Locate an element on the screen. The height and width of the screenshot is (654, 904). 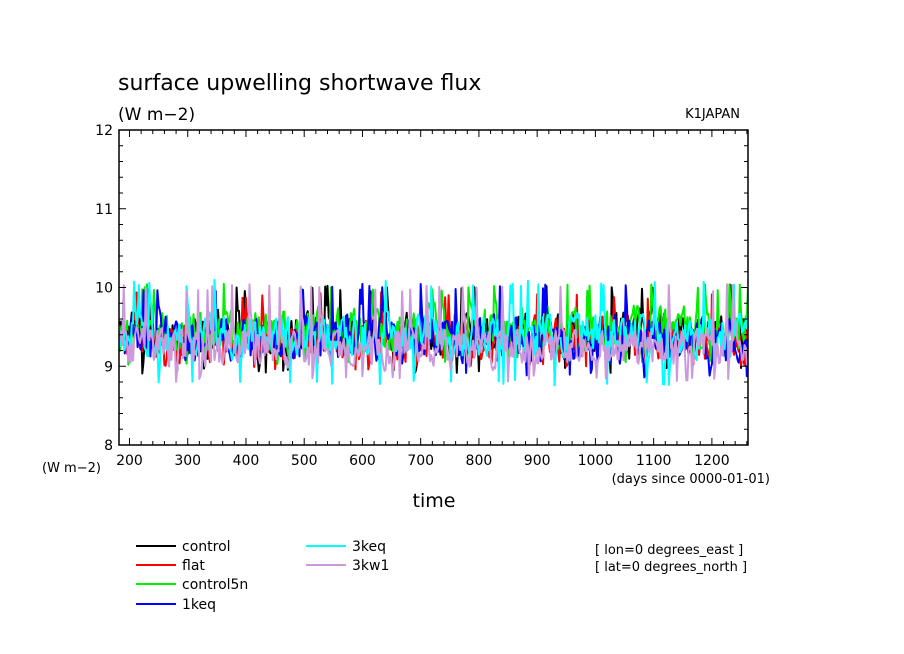
x-tick-label: 800 is located at coordinates (479, 461).